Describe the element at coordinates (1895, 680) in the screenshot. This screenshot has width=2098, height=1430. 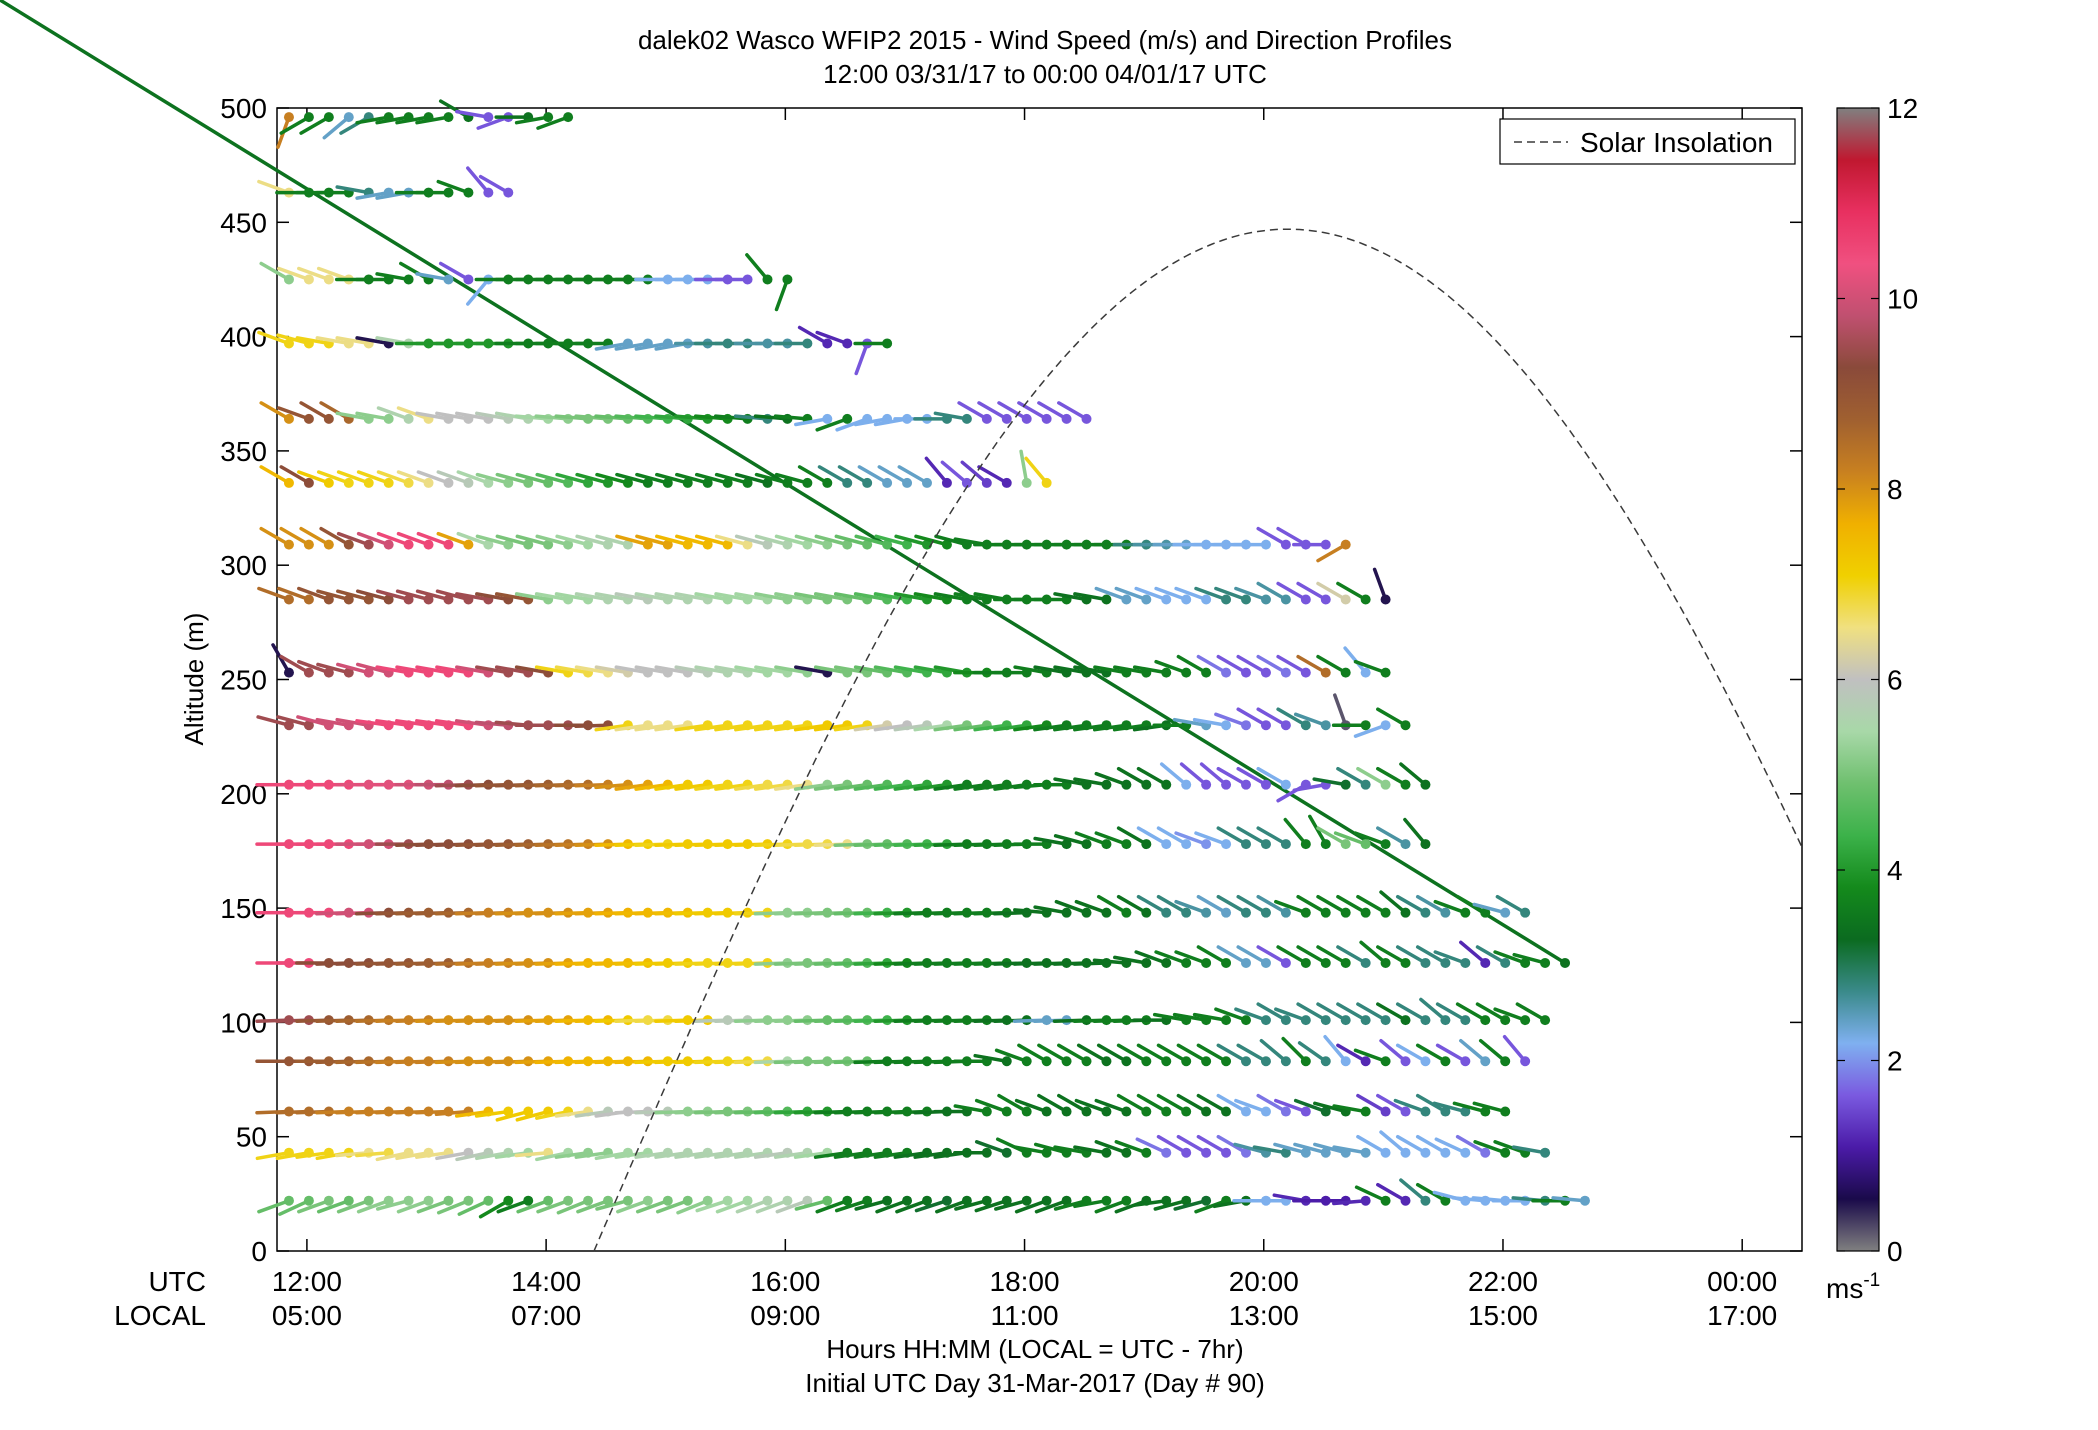
I see `colorbar-tick-label: 6` at that location.